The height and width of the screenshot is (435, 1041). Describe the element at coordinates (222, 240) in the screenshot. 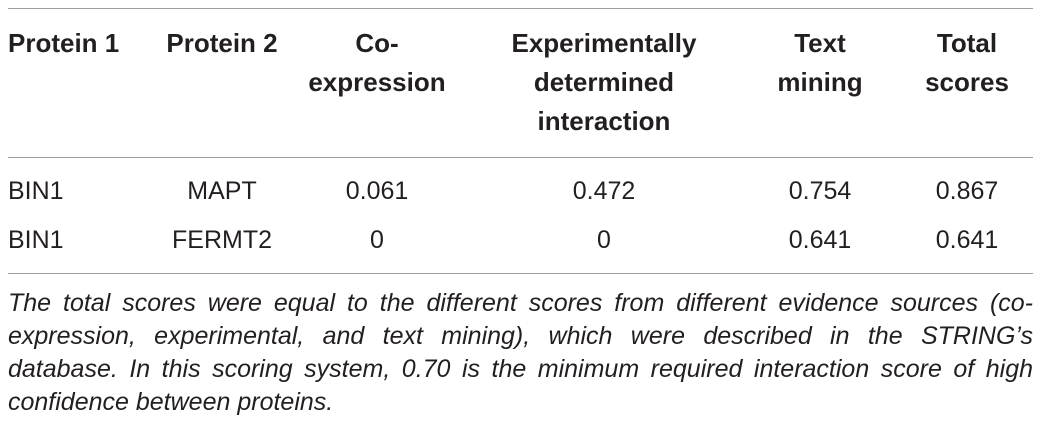

I see `cell-row2-protein-2: FERMT2` at that location.